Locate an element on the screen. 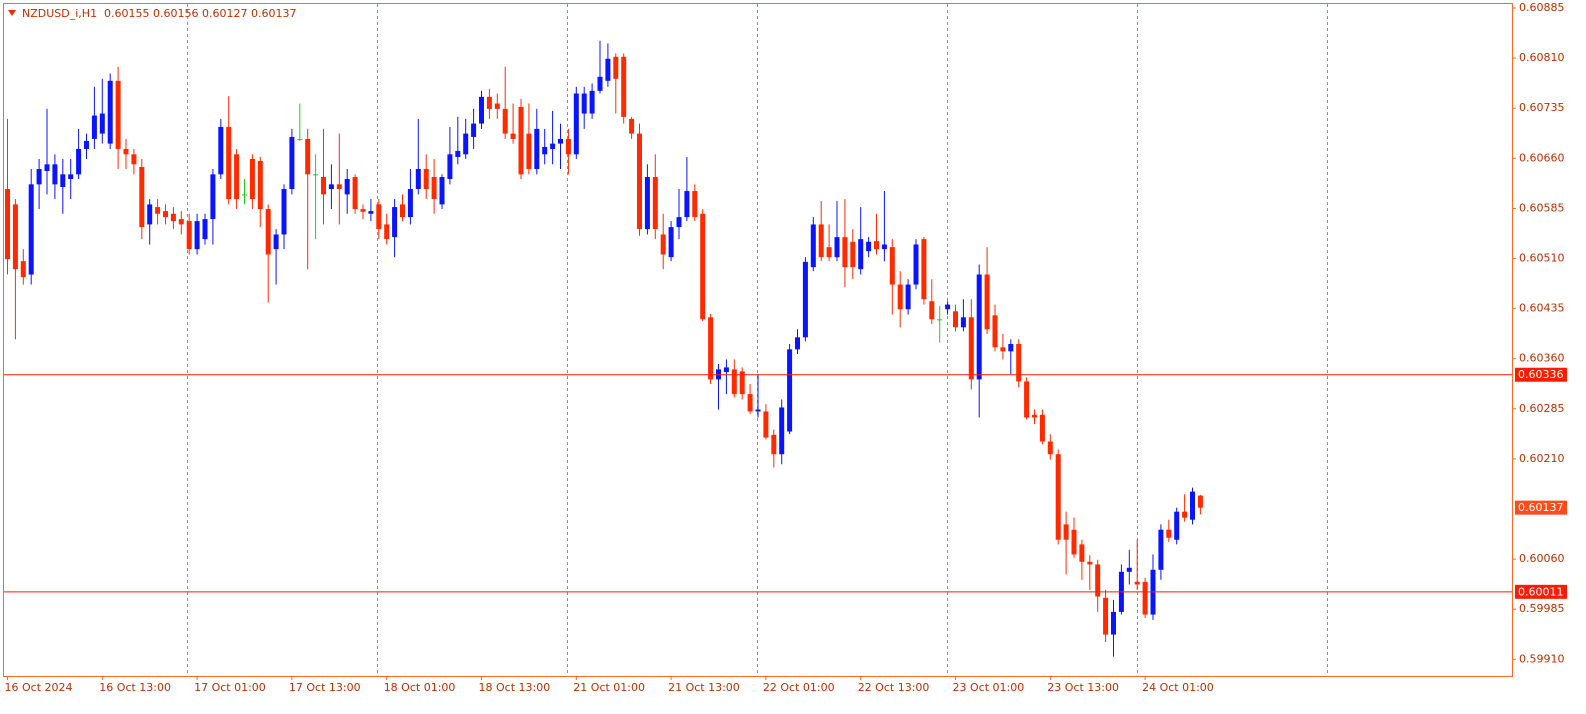 The height and width of the screenshot is (714, 1586). level-label-box is located at coordinates (1541, 374).